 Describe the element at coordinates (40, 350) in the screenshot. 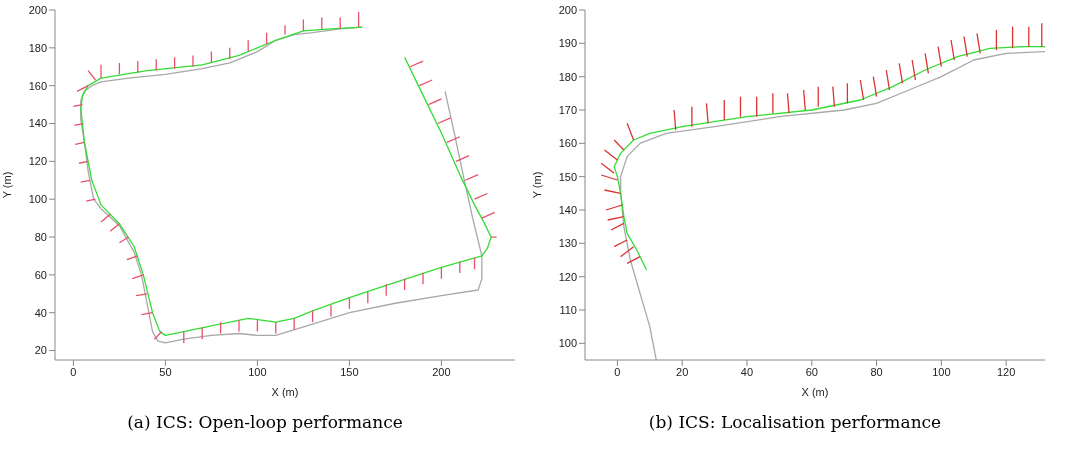

I see `y-tick-label: 20` at that location.